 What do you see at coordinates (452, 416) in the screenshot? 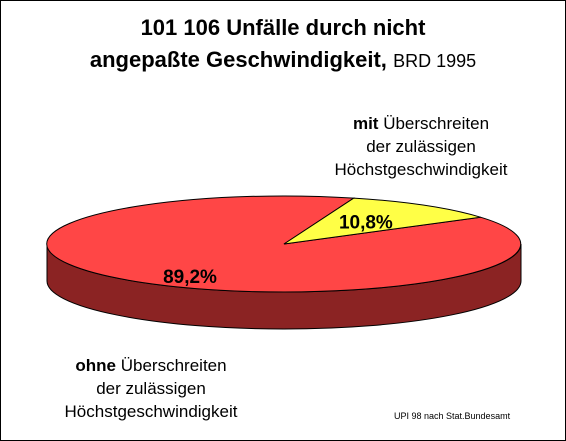
I see `source-note: UPI 98 nach Stat.Bundesamt` at bounding box center [452, 416].